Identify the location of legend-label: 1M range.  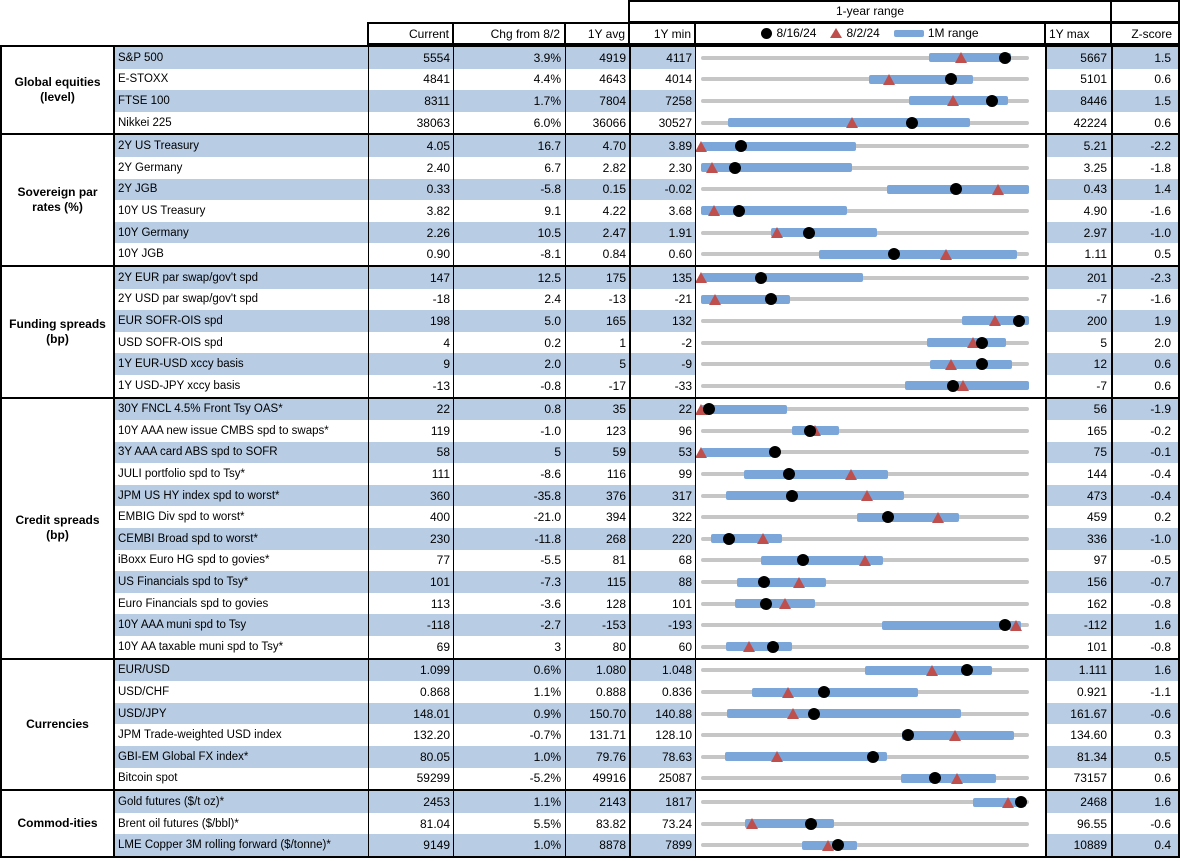
(953, 32).